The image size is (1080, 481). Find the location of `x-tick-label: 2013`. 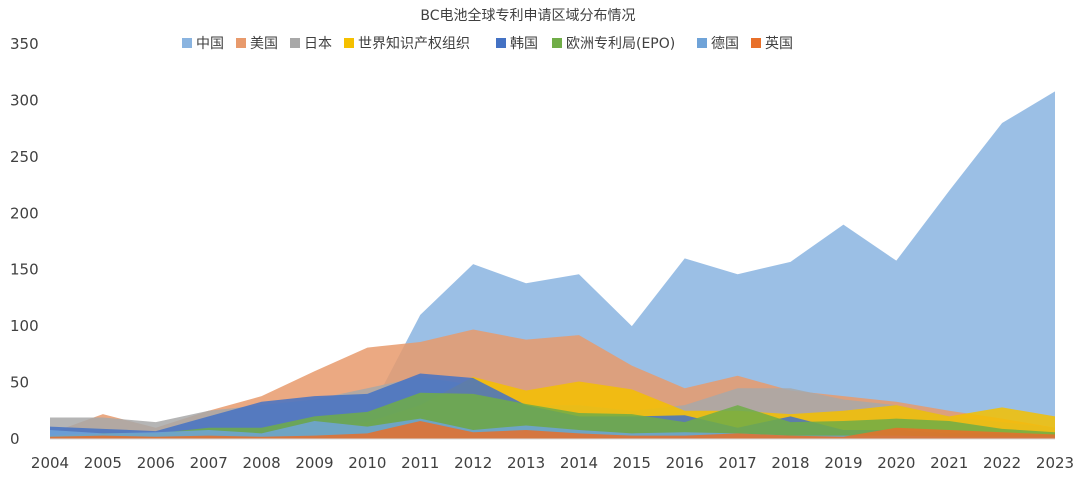

x-tick-label: 2013 is located at coordinates (526, 463).